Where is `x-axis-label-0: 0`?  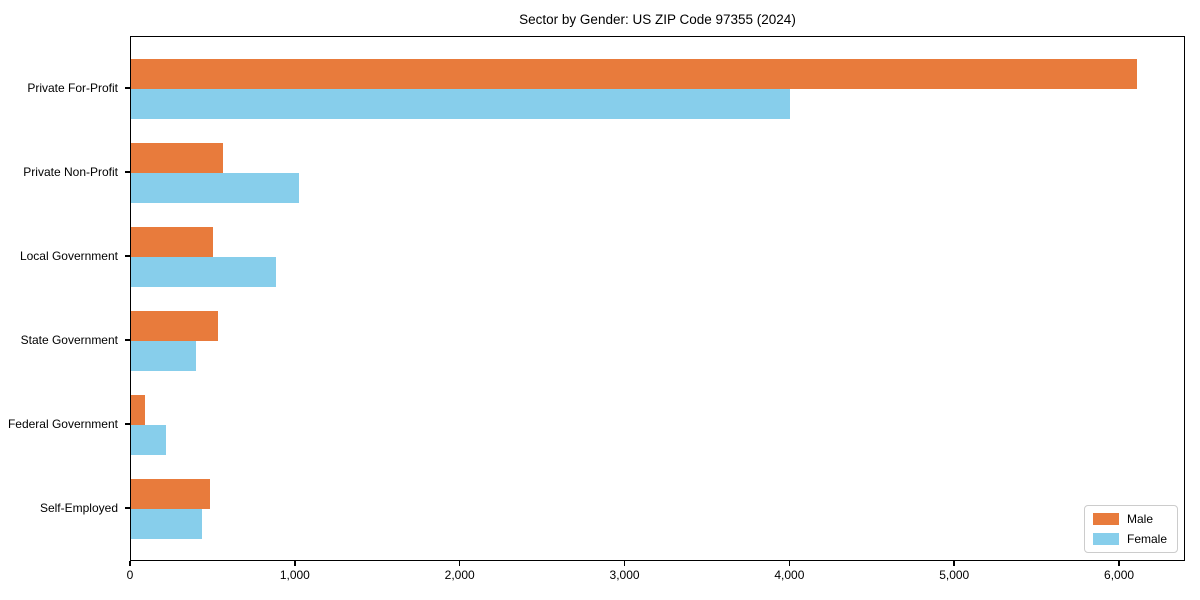 x-axis-label-0: 0 is located at coordinates (130, 575).